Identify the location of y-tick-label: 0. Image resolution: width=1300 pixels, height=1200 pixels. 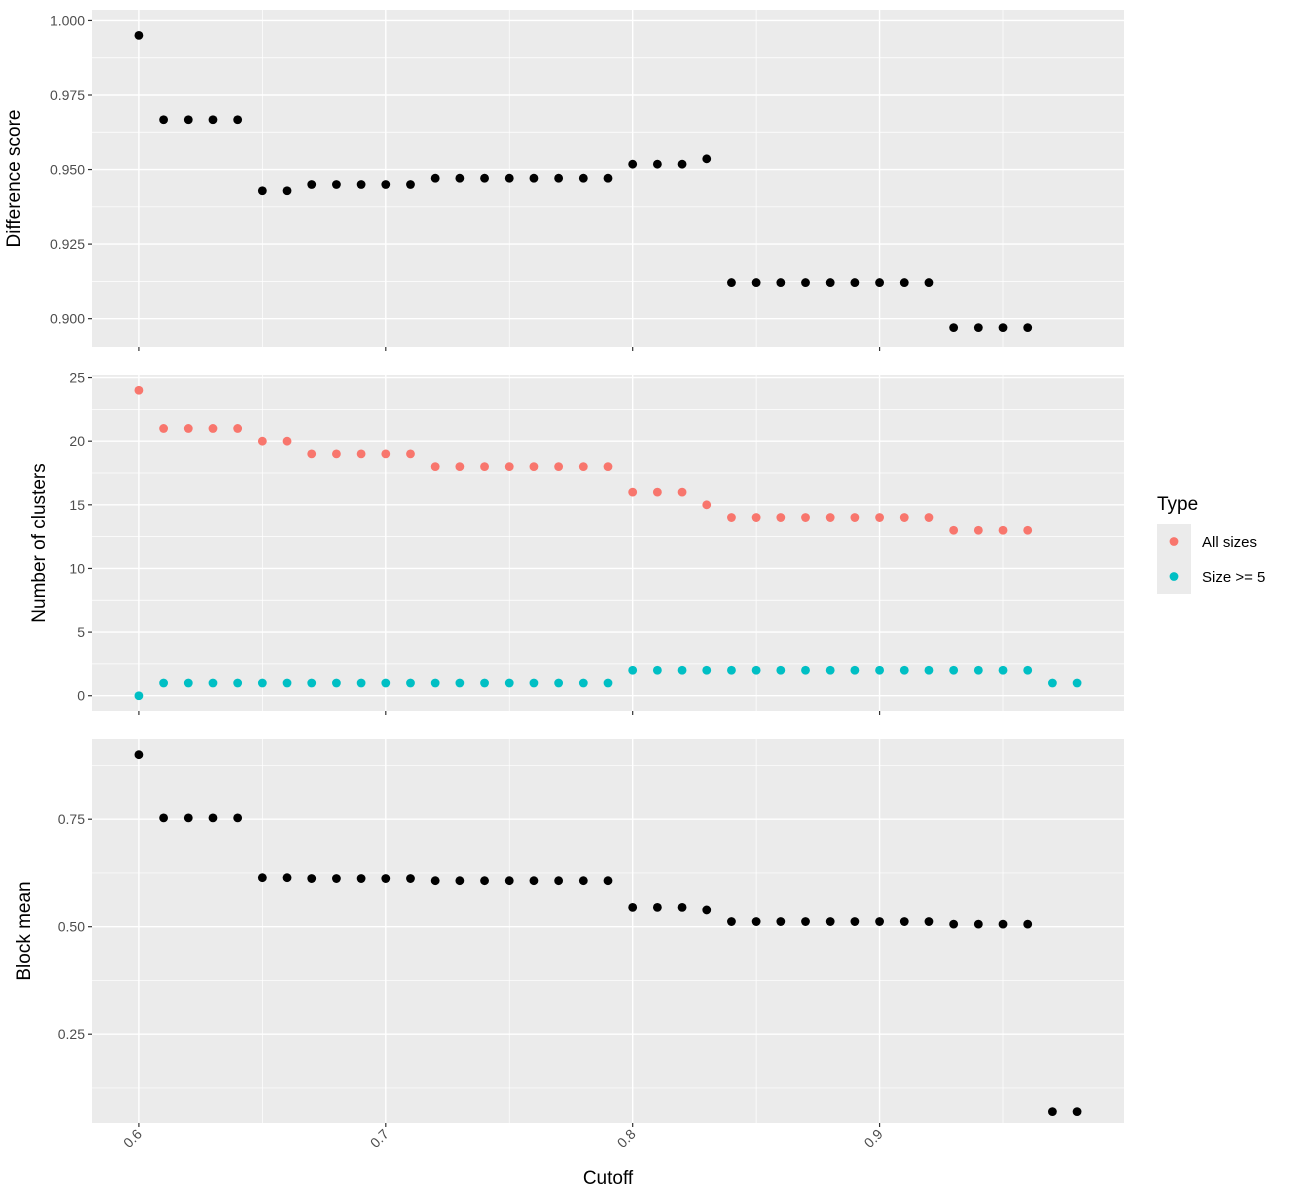
(81, 696).